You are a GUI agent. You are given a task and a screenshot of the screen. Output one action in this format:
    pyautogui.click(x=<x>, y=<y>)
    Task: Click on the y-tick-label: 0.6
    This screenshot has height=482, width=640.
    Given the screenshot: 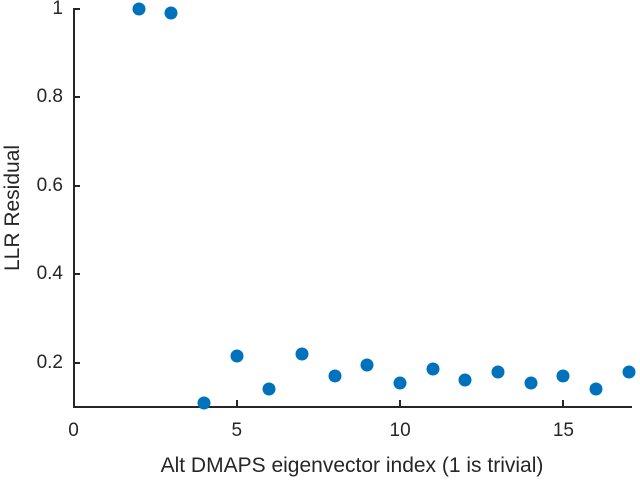 What is the action you would take?
    pyautogui.click(x=49, y=185)
    